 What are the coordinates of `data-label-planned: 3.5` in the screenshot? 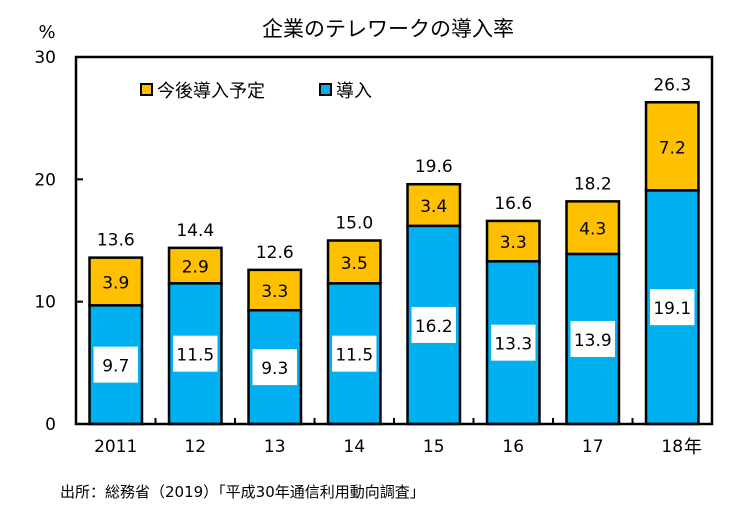 It's located at (354, 264).